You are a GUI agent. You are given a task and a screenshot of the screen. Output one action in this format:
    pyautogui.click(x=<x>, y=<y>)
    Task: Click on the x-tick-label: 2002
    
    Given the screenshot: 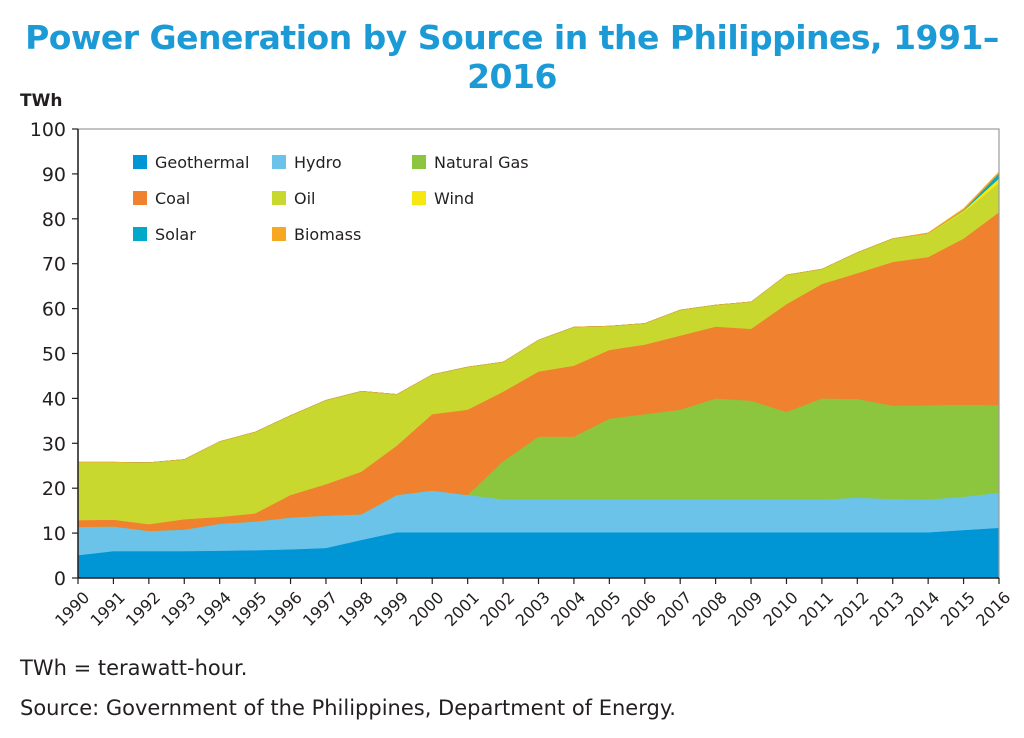 What is the action you would take?
    pyautogui.click(x=497, y=609)
    